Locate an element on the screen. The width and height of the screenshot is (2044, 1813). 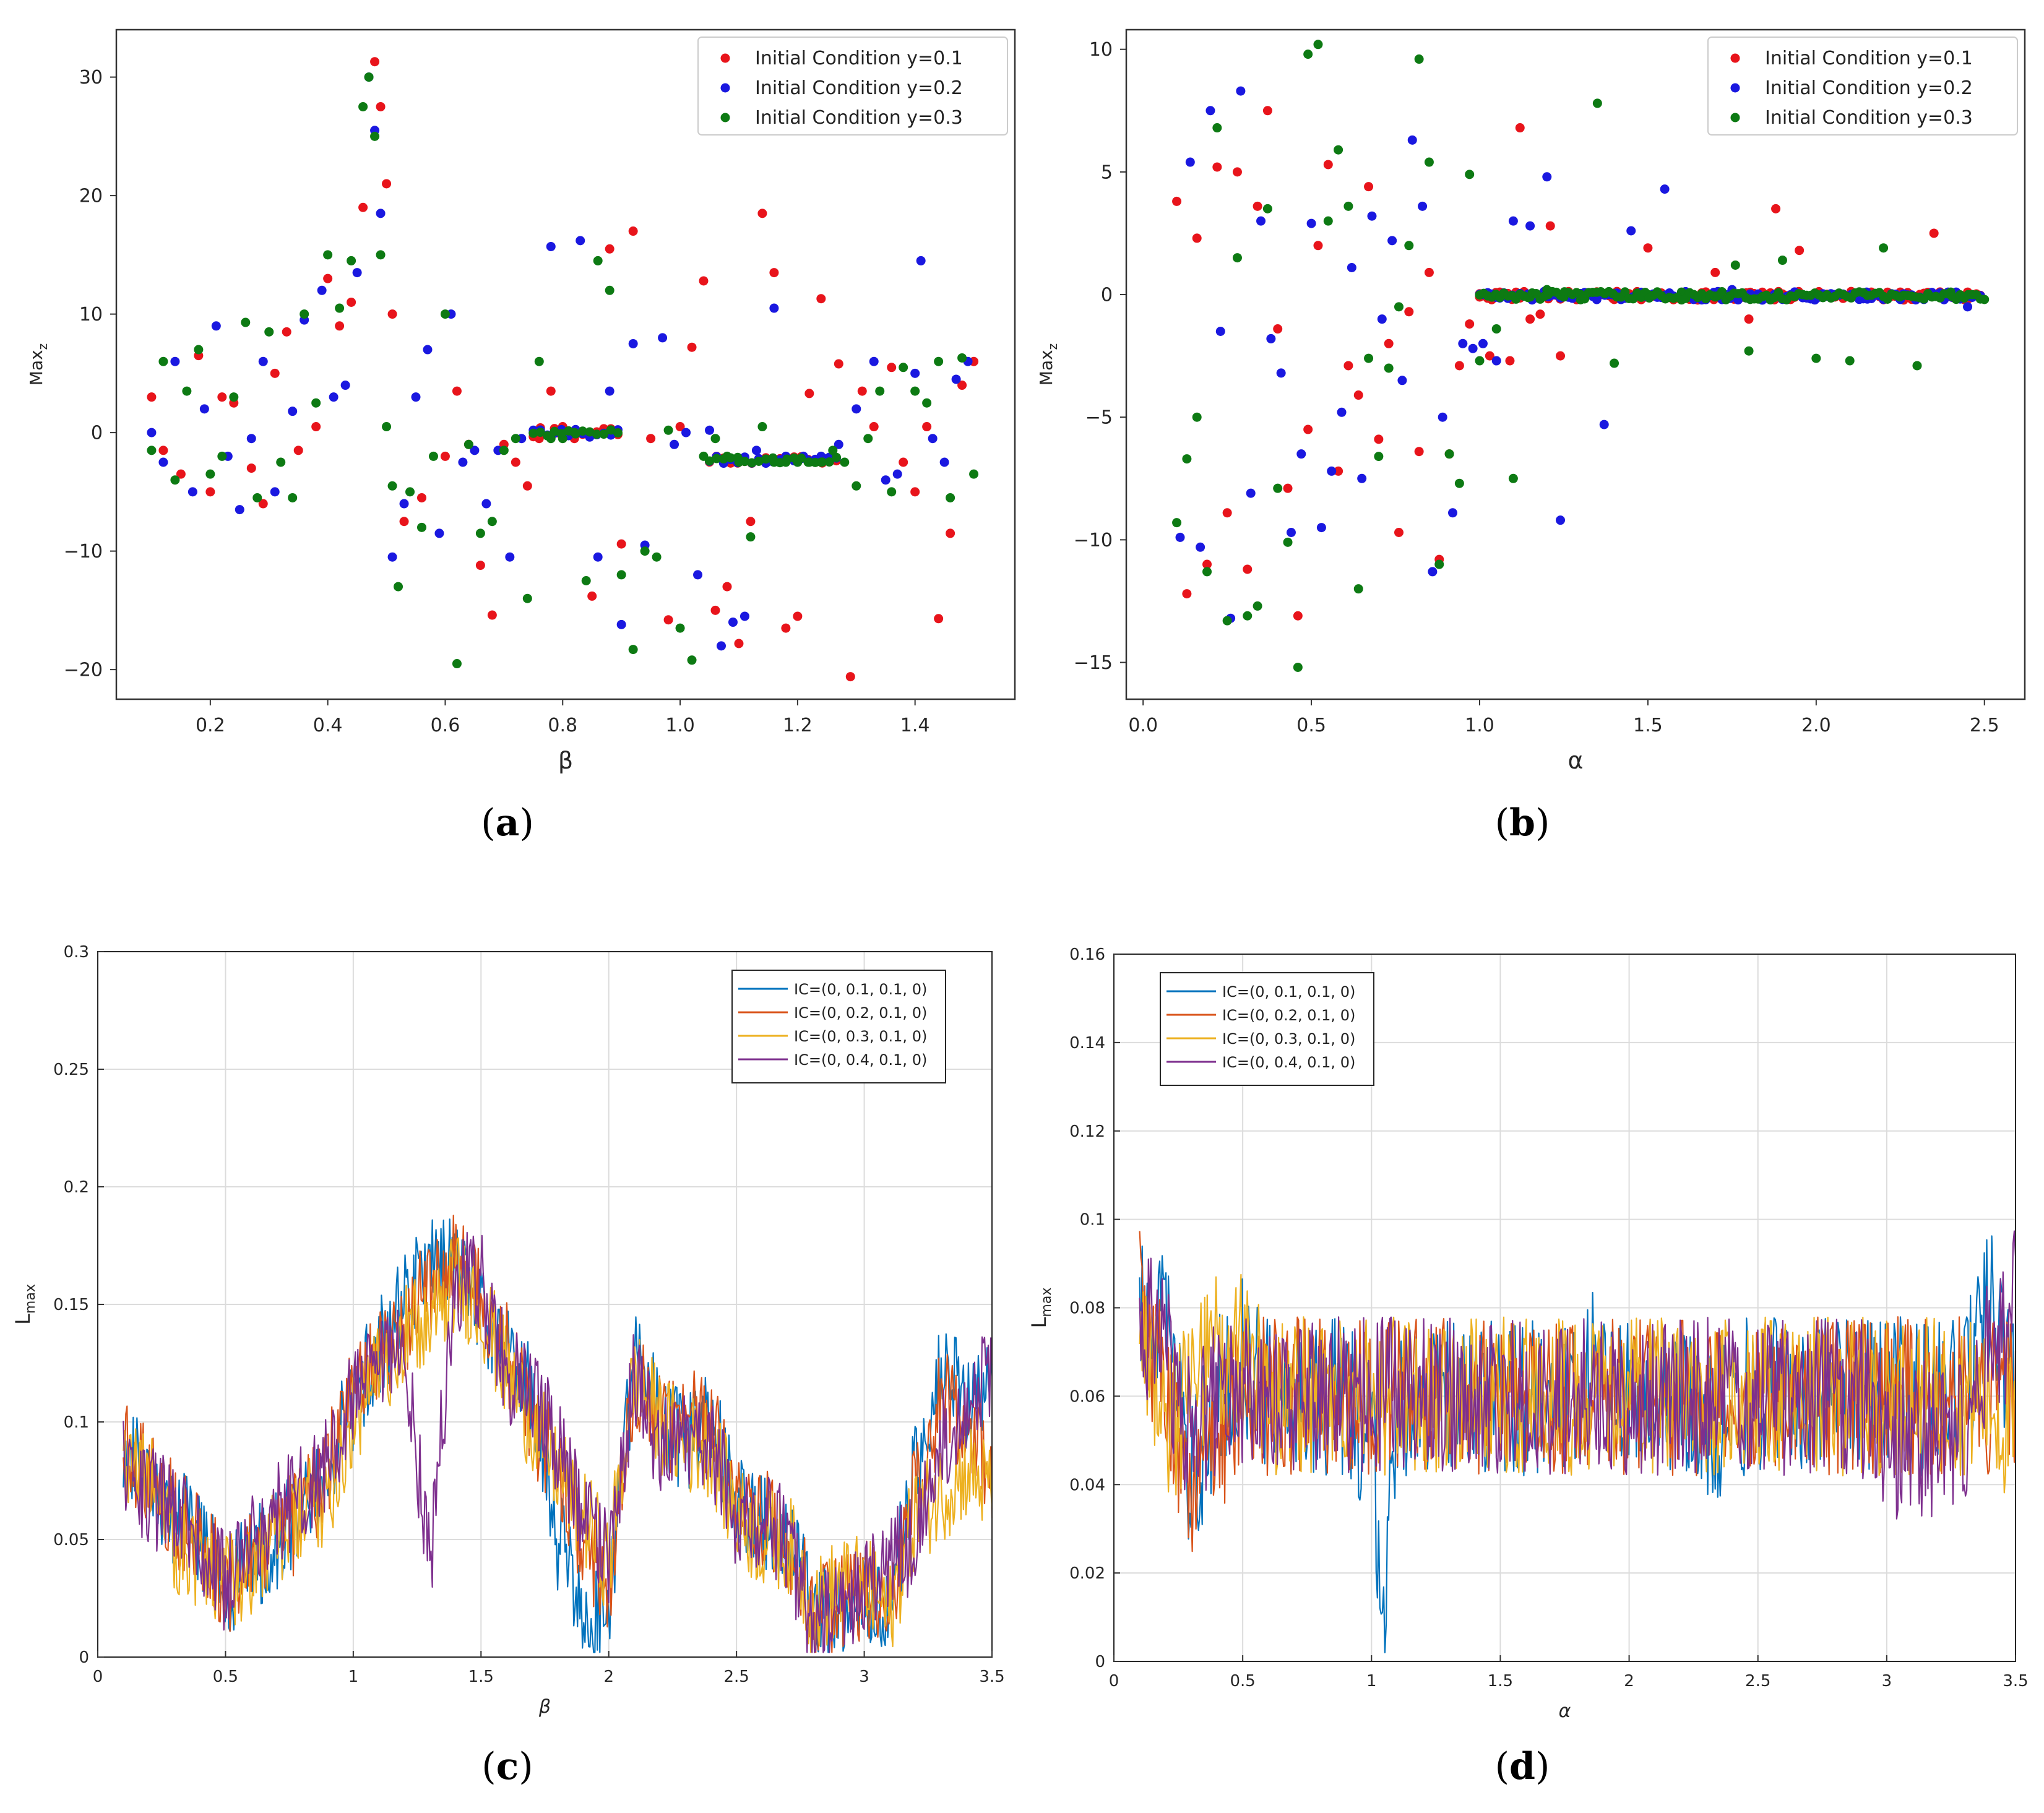
x-tick-label: 0.4 is located at coordinates (328, 725).